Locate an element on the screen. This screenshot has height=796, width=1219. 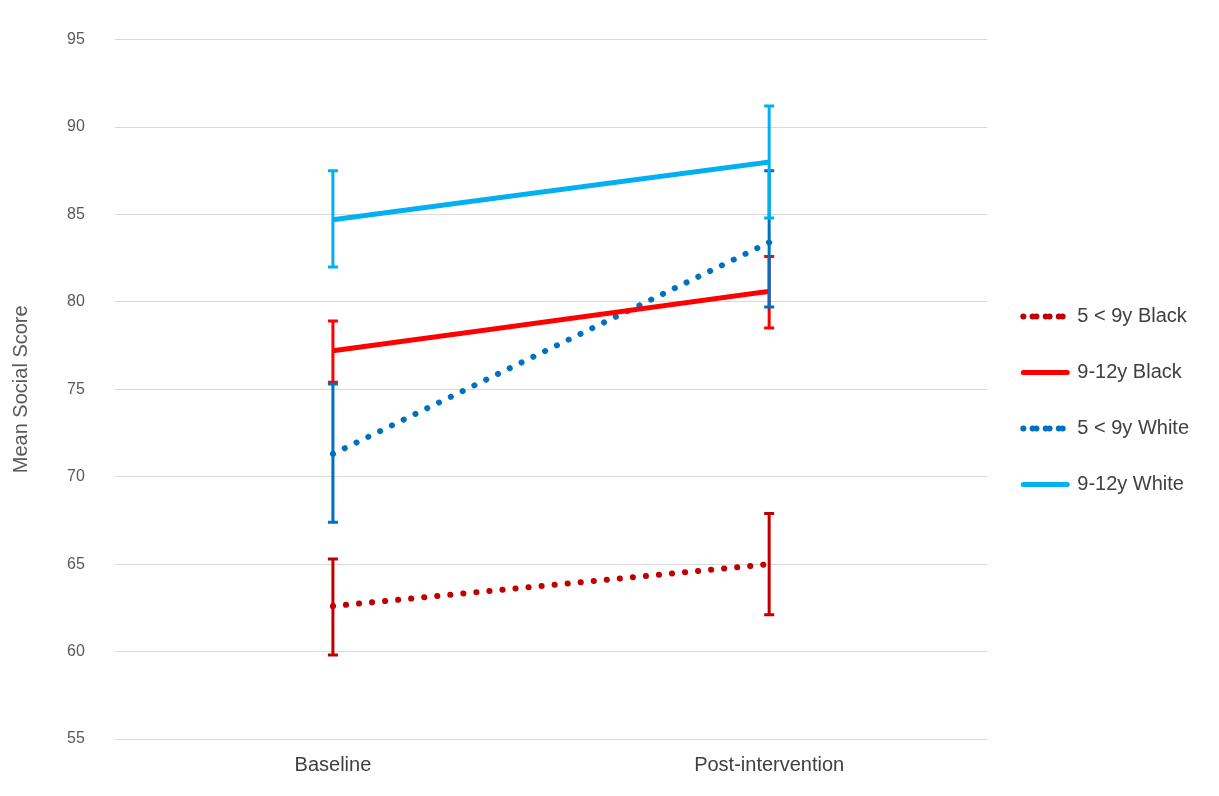
x-tick-label: Post-intervention is located at coordinates (769, 763).